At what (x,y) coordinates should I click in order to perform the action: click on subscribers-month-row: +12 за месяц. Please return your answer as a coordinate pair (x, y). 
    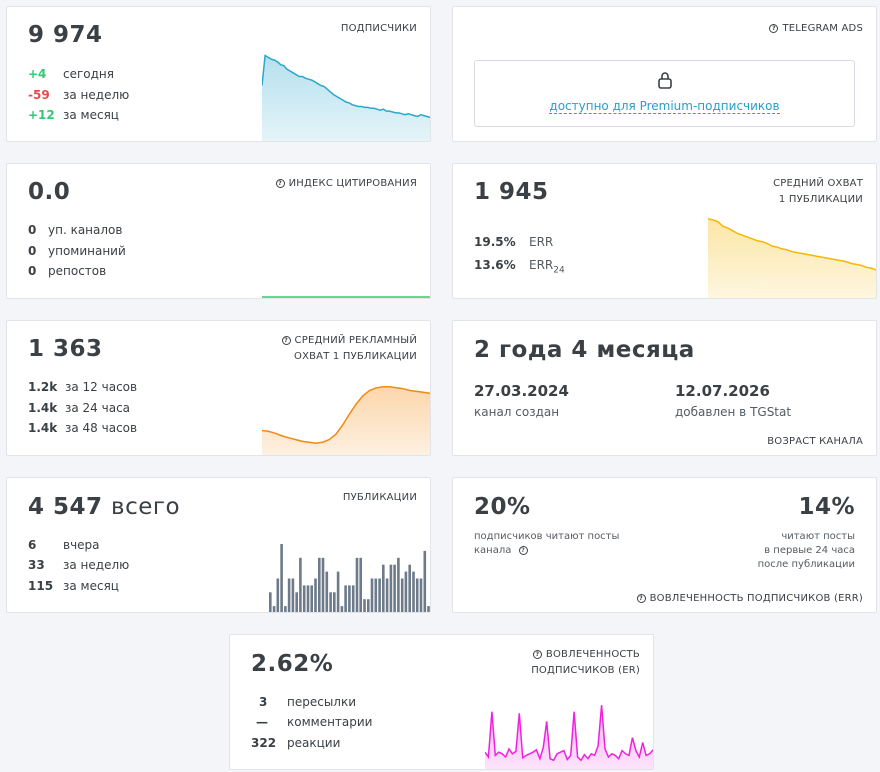
    Looking at the image, I should click on (118, 115).